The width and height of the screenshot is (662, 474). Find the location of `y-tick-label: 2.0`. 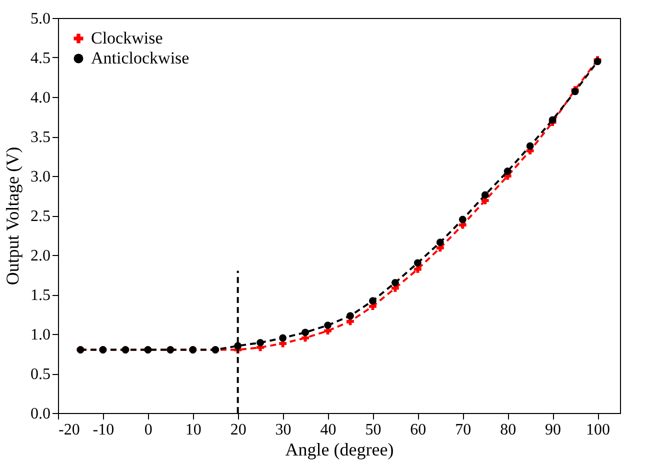

y-tick-label: 2.0 is located at coordinates (40, 256).